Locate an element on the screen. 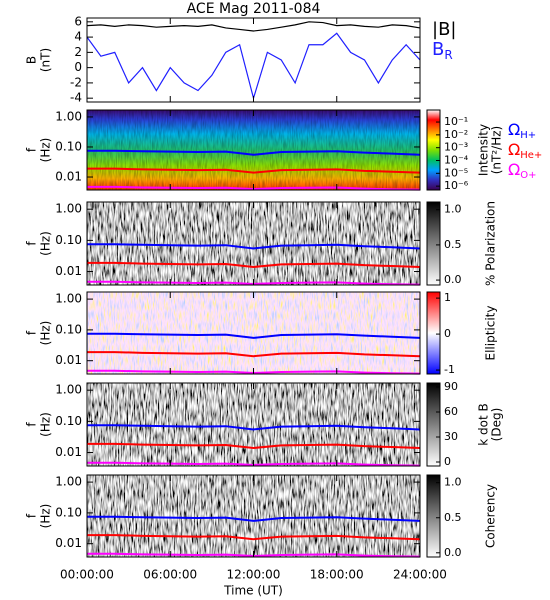 Image resolution: width=550 pixels, height=600 pixels. y-tick-label: 2 is located at coordinates (78, 52).